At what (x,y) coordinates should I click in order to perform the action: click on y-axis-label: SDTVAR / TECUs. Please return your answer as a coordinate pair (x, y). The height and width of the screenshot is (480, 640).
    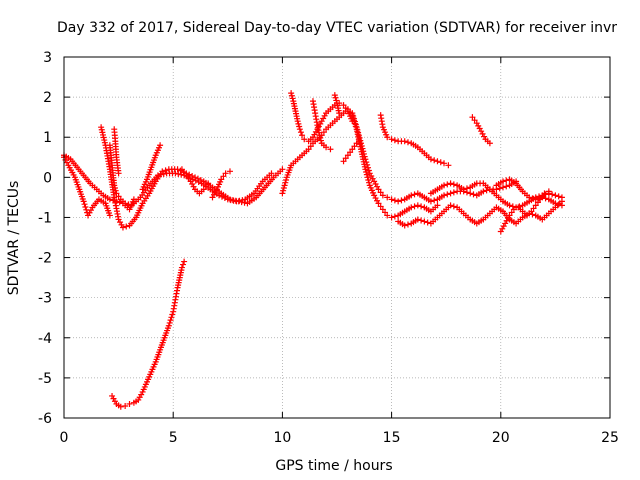
    Looking at the image, I should click on (14, 238).